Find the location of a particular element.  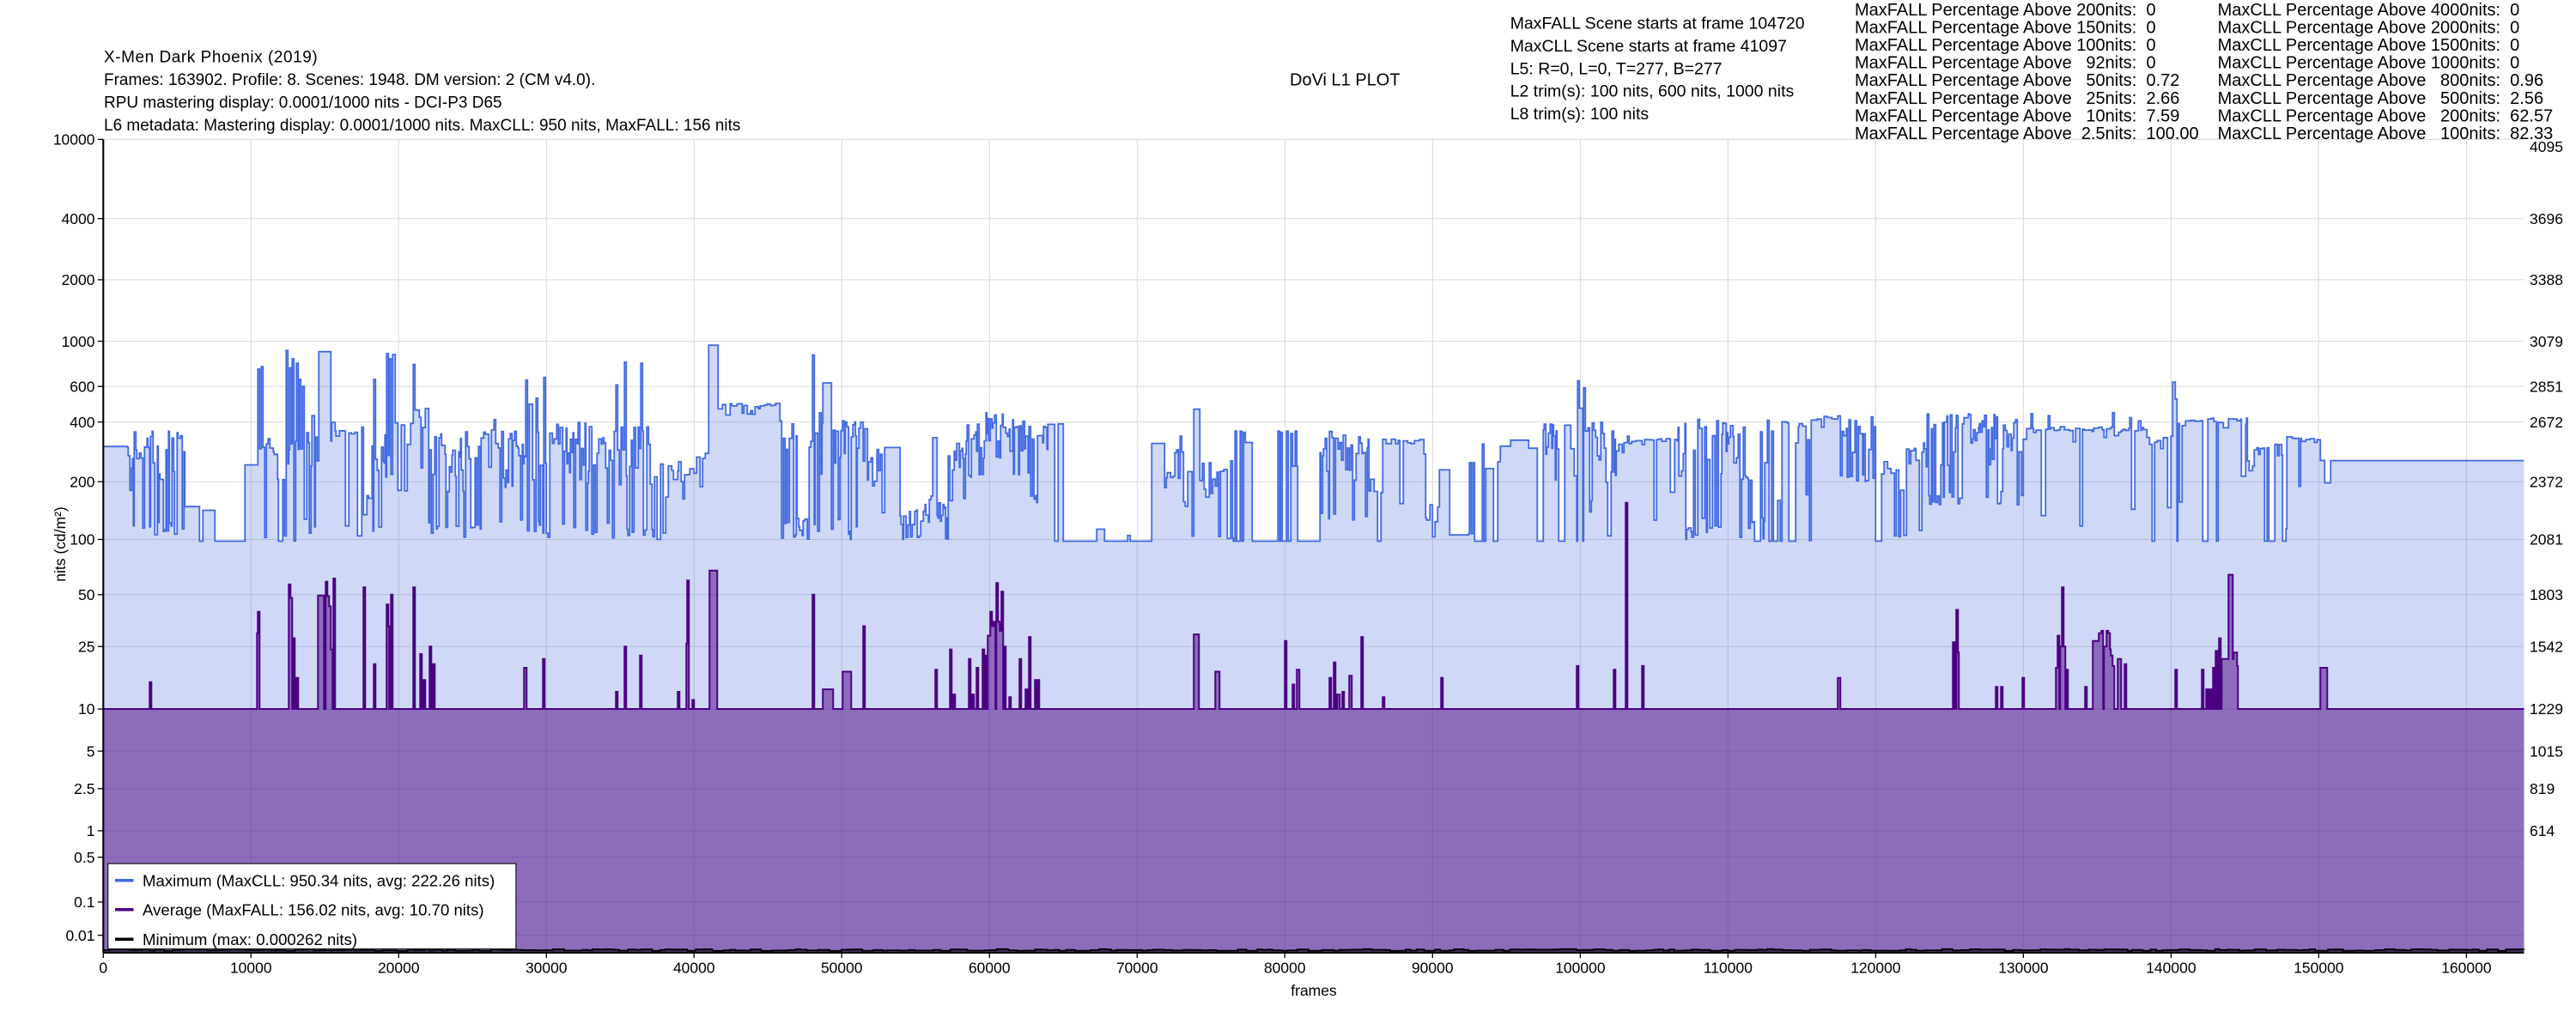

svg-text:MaxFALL Percentage Above 200ni: MaxFALL Percentage Above 200nits: 0 is located at coordinates (2005, 10).